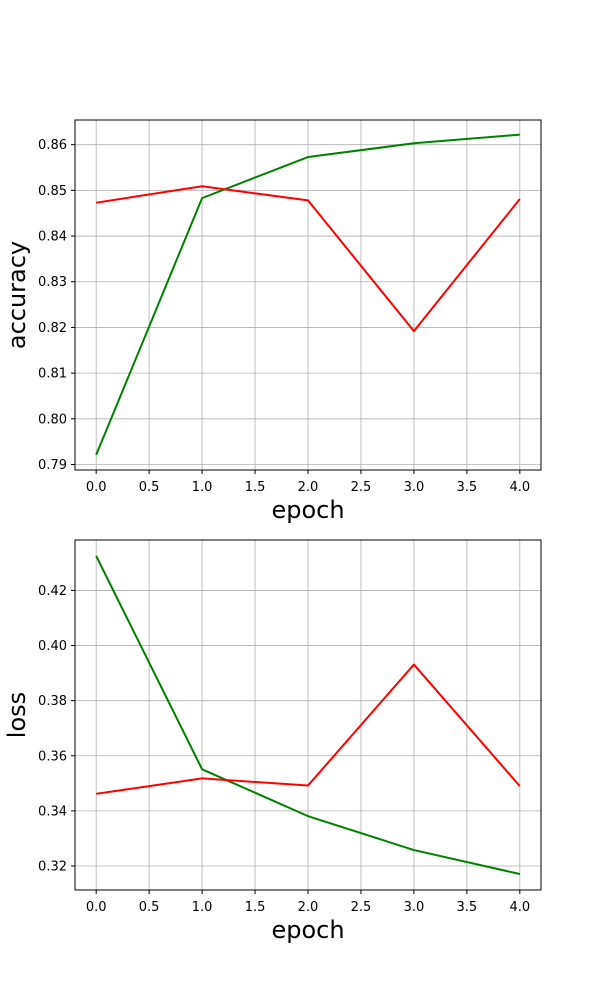 This screenshot has width=600, height=1000. What do you see at coordinates (17, 715) in the screenshot?
I see `y-axis-label: loss` at bounding box center [17, 715].